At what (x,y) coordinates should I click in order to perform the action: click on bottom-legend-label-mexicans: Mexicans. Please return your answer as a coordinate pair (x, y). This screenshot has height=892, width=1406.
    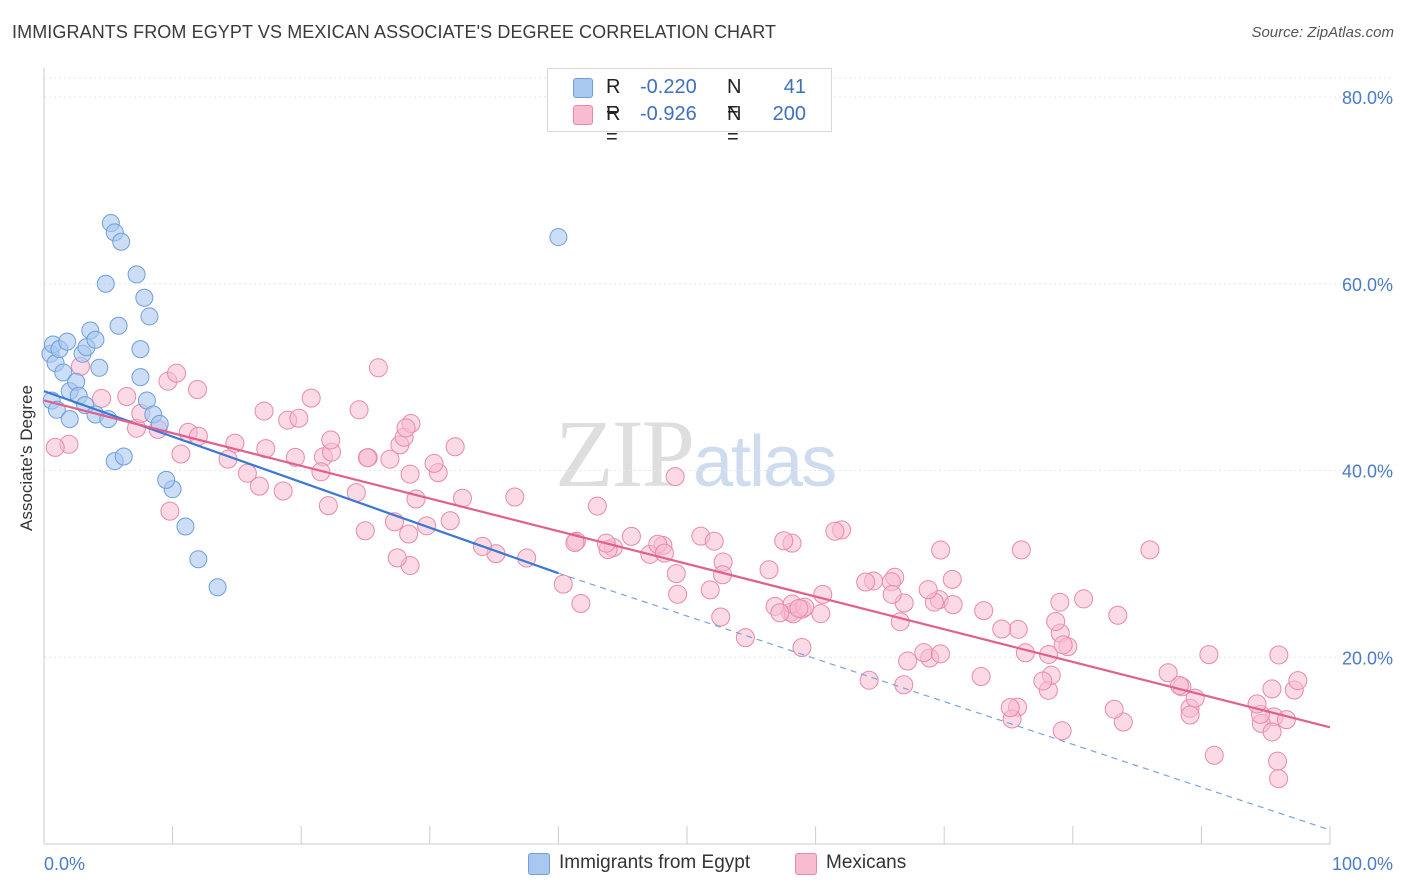
    Looking at the image, I should click on (866, 862).